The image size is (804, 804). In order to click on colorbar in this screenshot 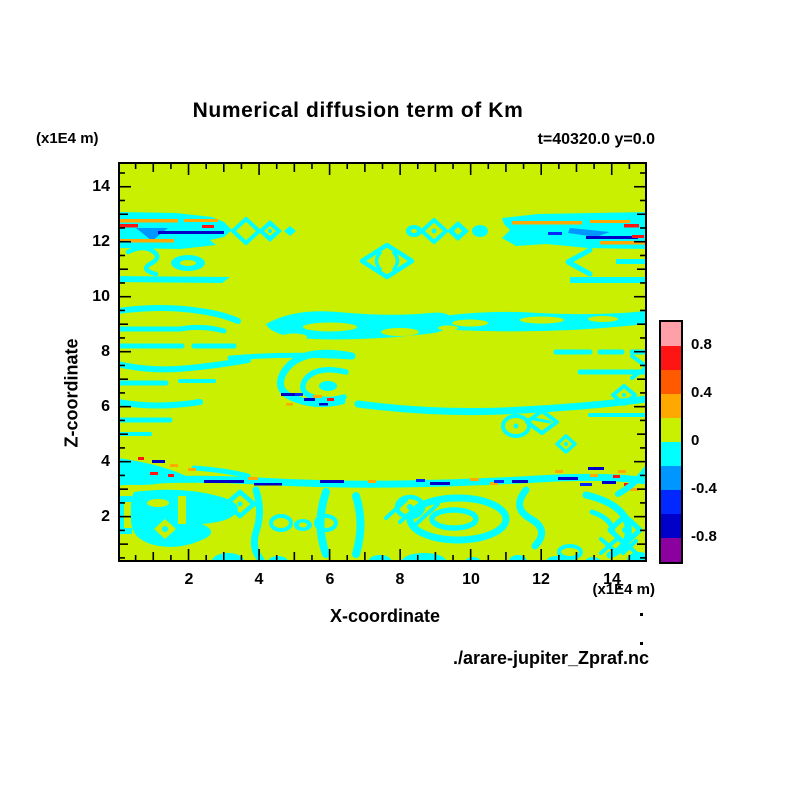, I will do `click(671, 442)`.